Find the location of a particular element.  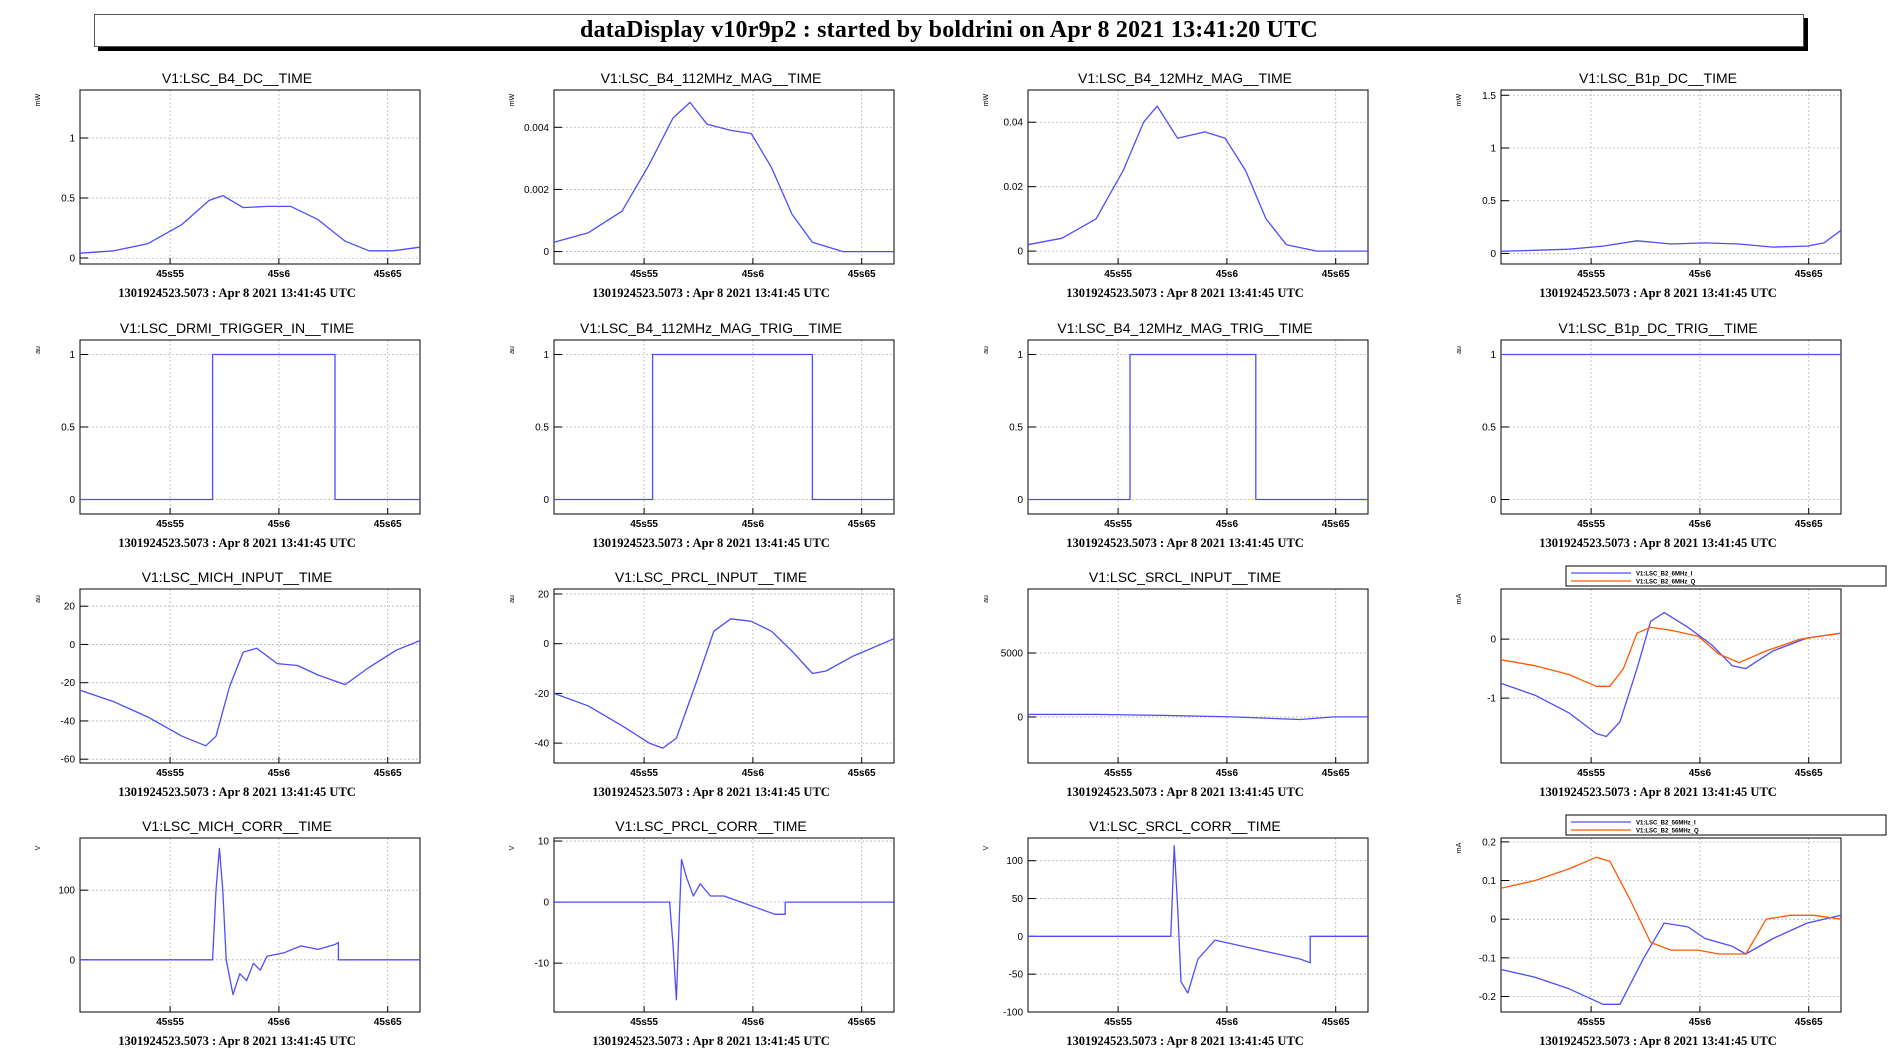

y-tick-label: -0.1 is located at coordinates (1488, 958).